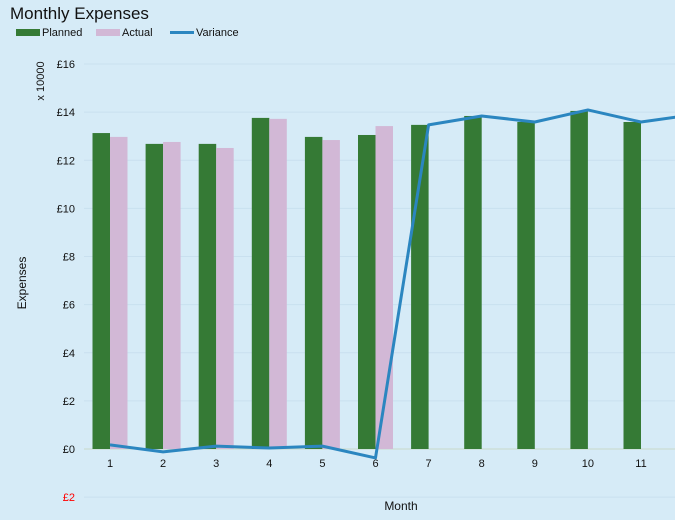 The image size is (675, 520). Describe the element at coordinates (322, 464) in the screenshot. I see `x-tick-label: 5` at that location.